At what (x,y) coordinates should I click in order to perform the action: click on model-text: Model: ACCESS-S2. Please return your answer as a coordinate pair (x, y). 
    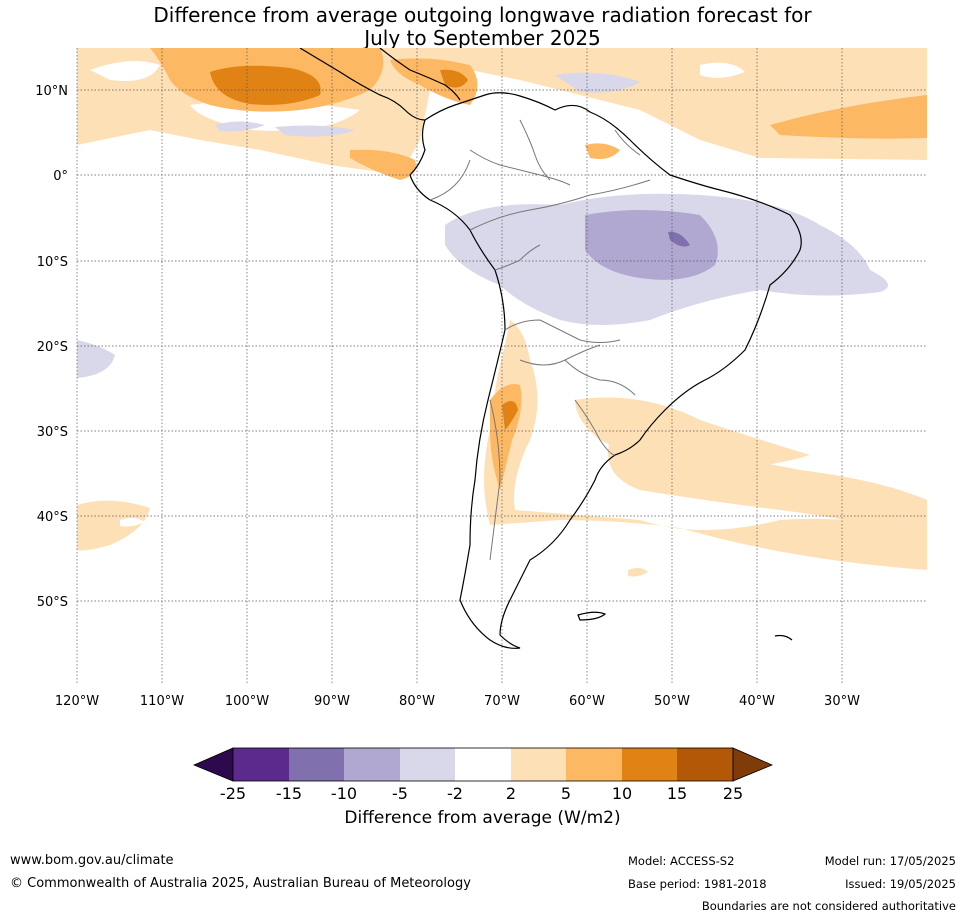
    Looking at the image, I should click on (681, 861).